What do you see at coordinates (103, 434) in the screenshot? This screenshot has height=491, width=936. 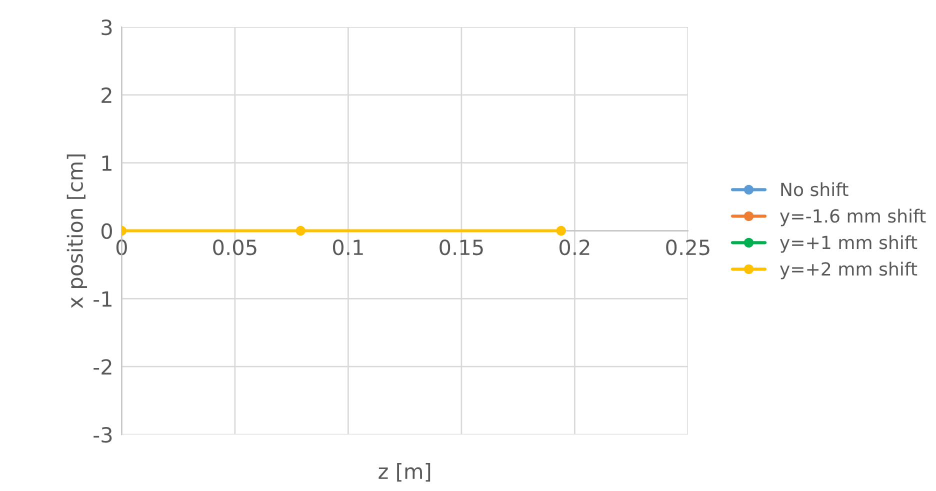 I see `y-tick-label: -3` at bounding box center [103, 434].